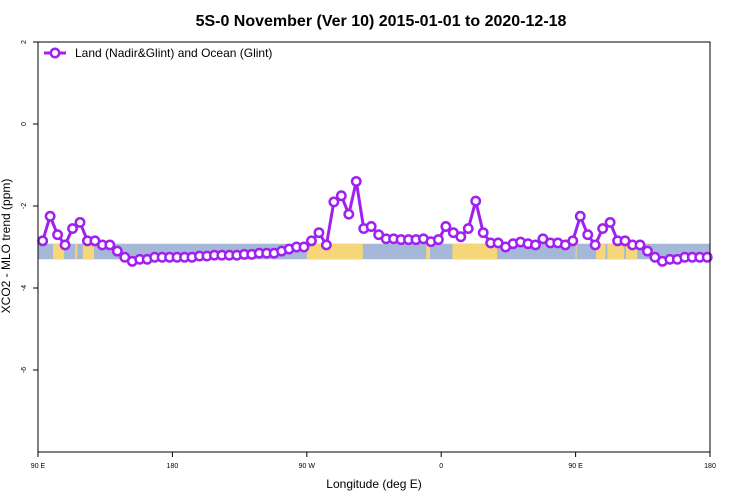 This screenshot has height=500, width=750. Describe the element at coordinates (24, 288) in the screenshot. I see `y-tick-label: -4` at that location.